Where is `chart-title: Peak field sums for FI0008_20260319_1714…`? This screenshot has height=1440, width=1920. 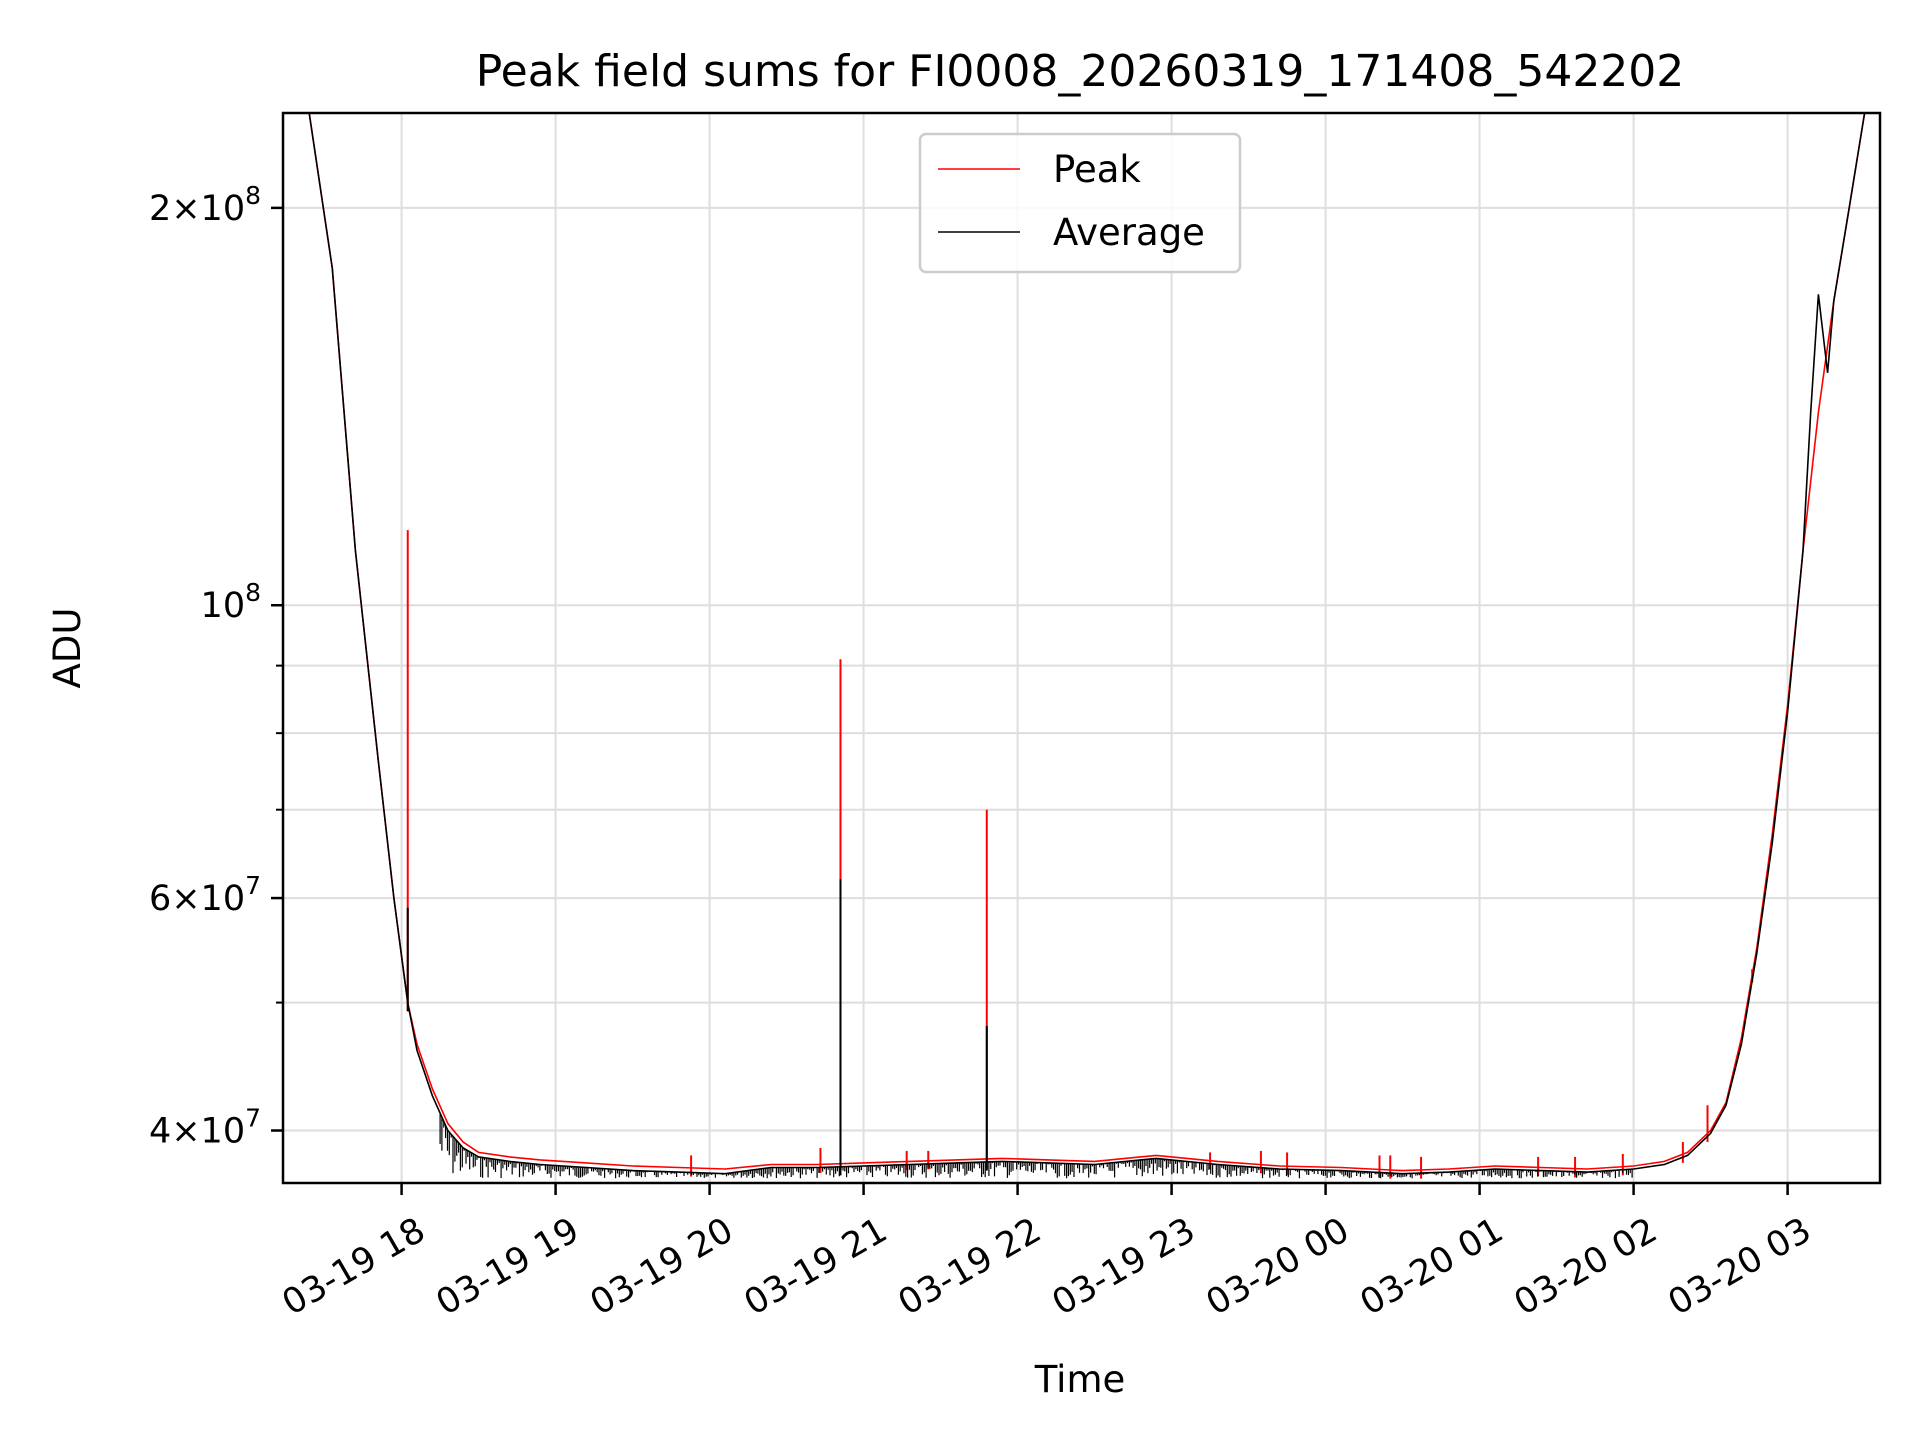
chart-title: Peak field sums for FI0008_20260319_1714… is located at coordinates (1080, 71).